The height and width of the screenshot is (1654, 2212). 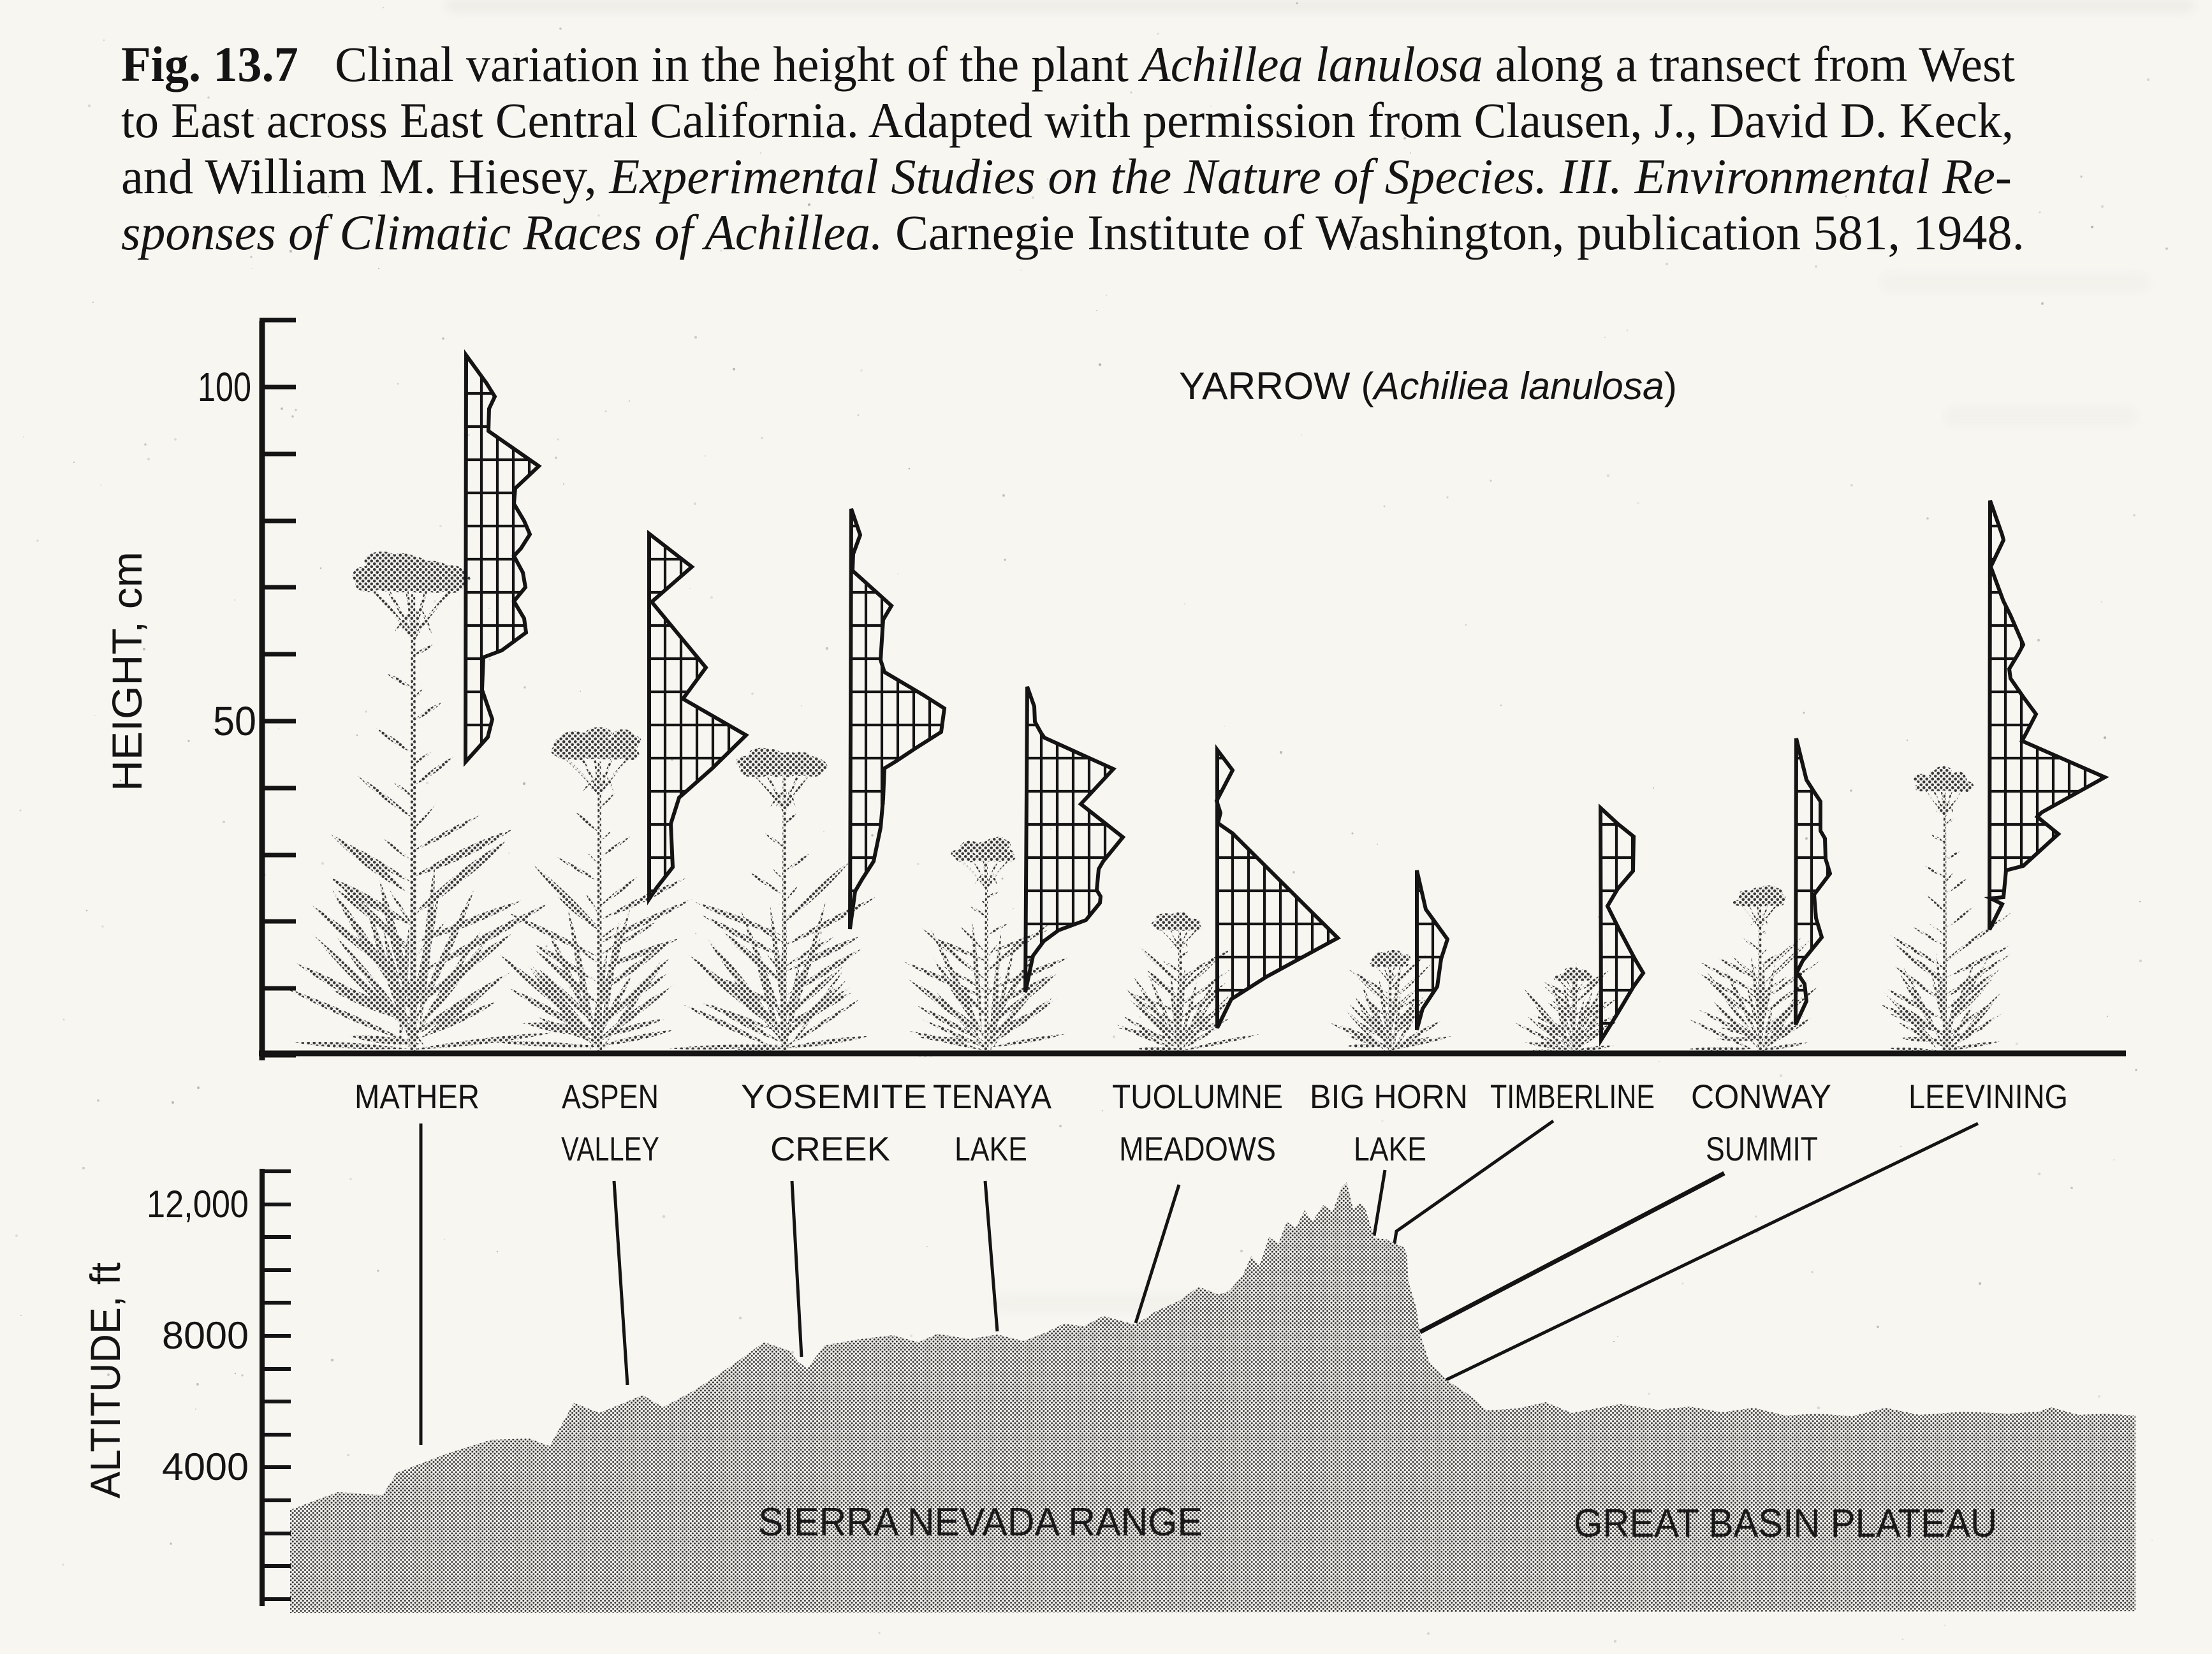 I want to click on svg-text: BIG HORN, so click(x=1389, y=1097).